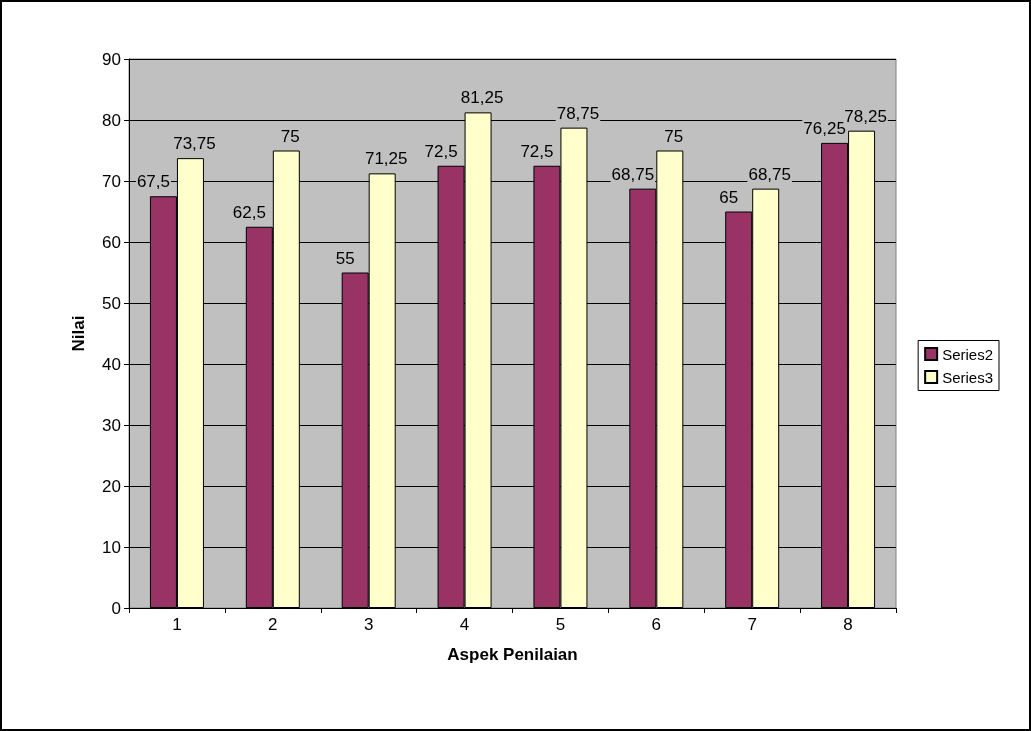 This screenshot has height=731, width=1031. What do you see at coordinates (78, 333) in the screenshot?
I see `y-axis-title: Nilai` at bounding box center [78, 333].